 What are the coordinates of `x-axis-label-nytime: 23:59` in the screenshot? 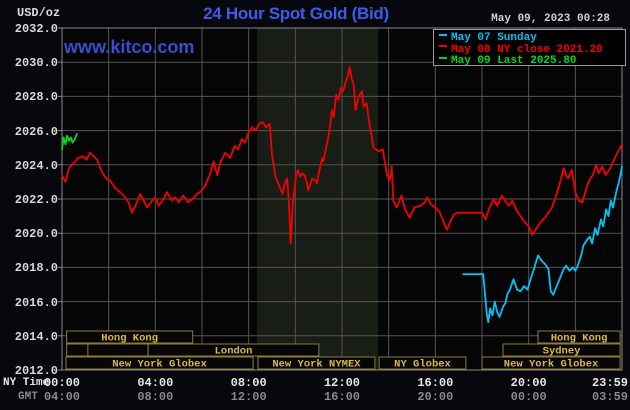 It's located at (609, 383).